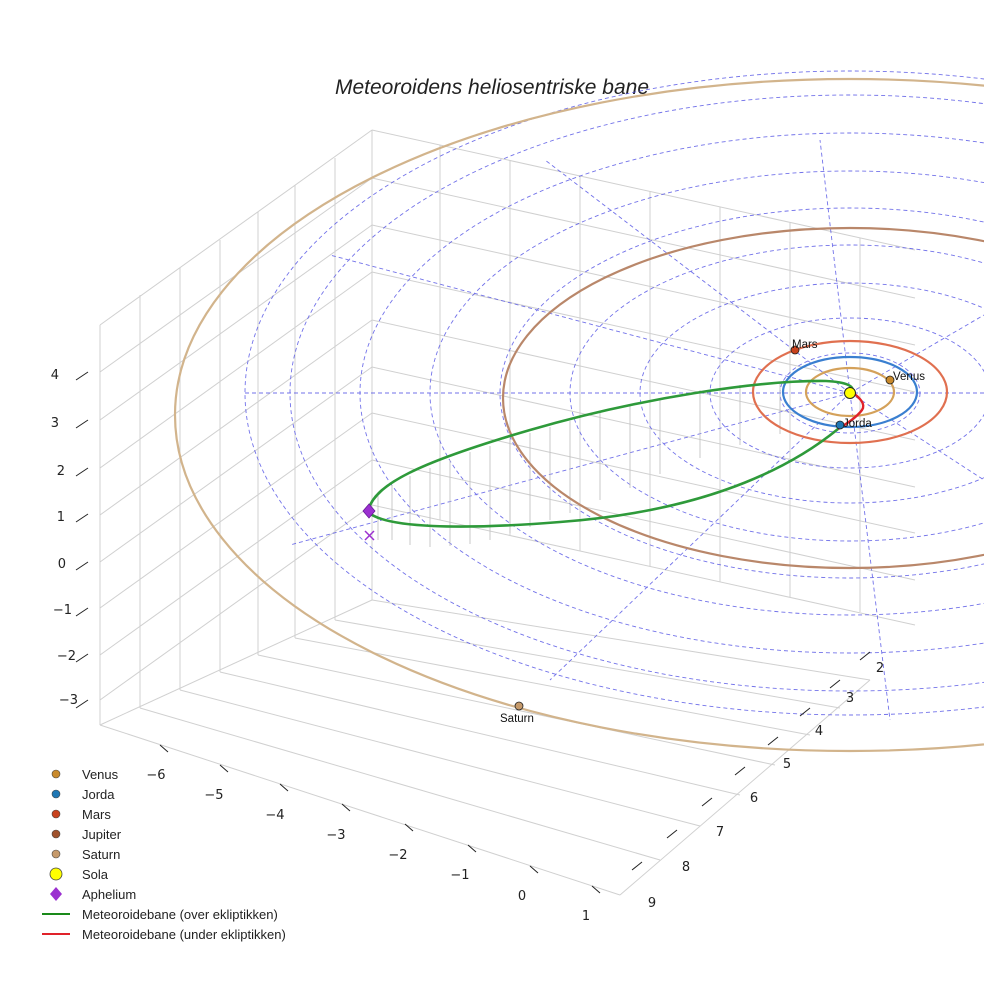 The width and height of the screenshot is (984, 984). I want to click on venus-label: Venus, so click(909, 377).